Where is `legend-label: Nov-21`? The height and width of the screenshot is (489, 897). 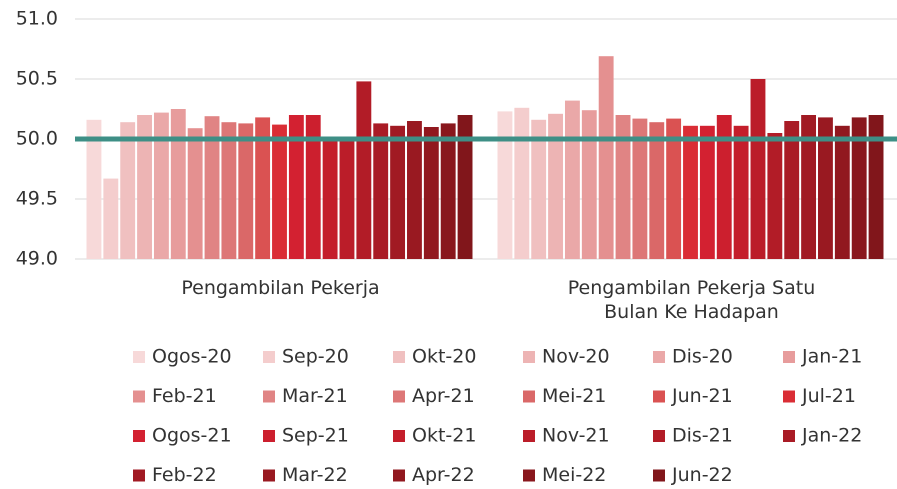 legend-label: Nov-21 is located at coordinates (576, 436).